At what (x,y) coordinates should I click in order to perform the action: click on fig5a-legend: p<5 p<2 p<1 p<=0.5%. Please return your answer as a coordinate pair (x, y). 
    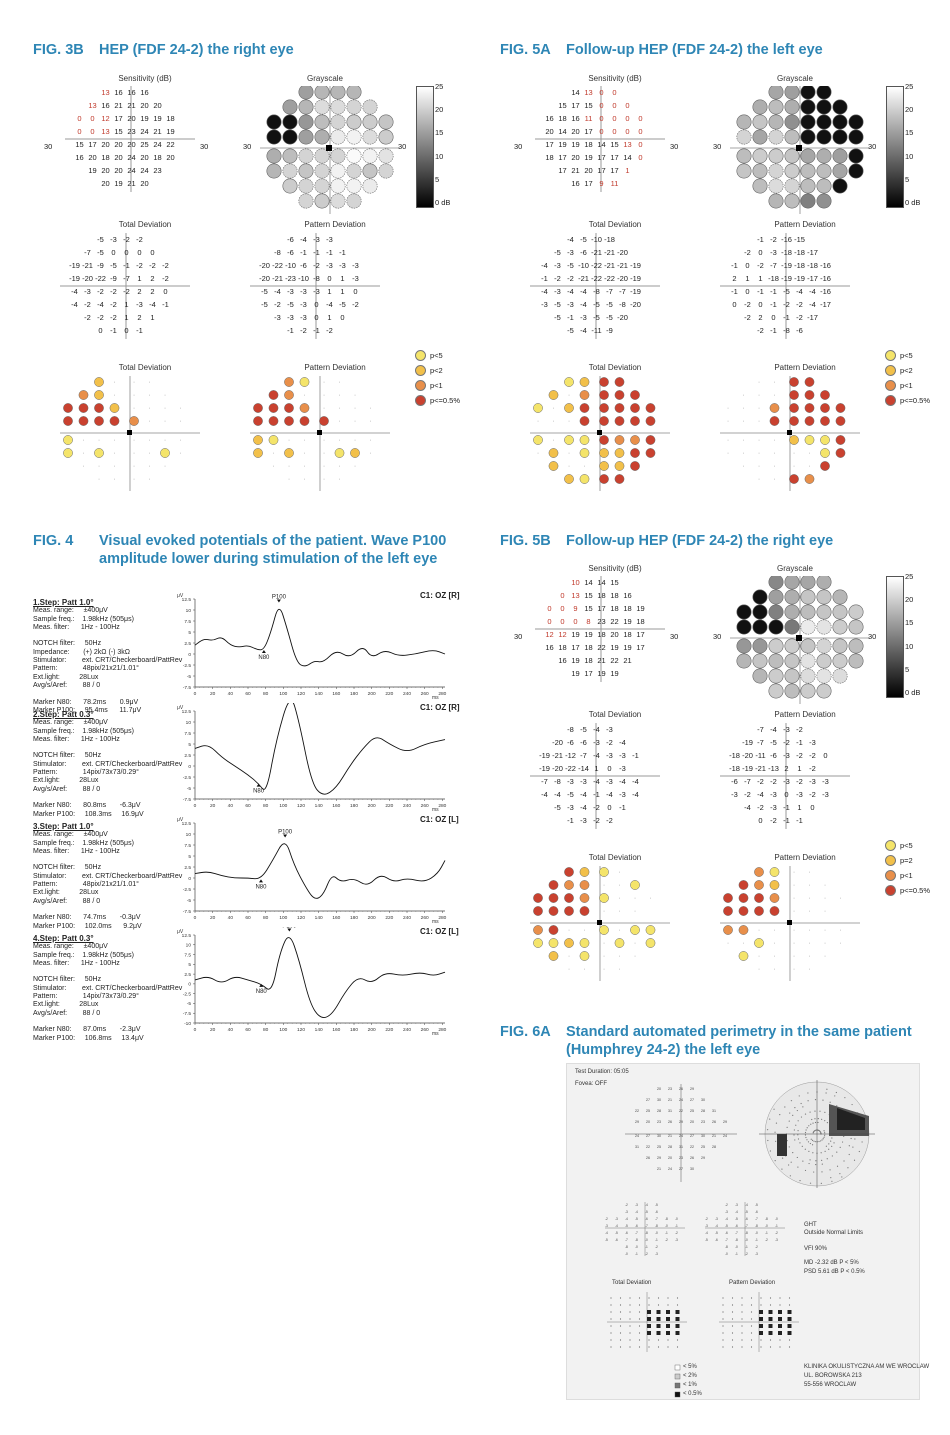
    Looking at the image, I should click on (907, 380).